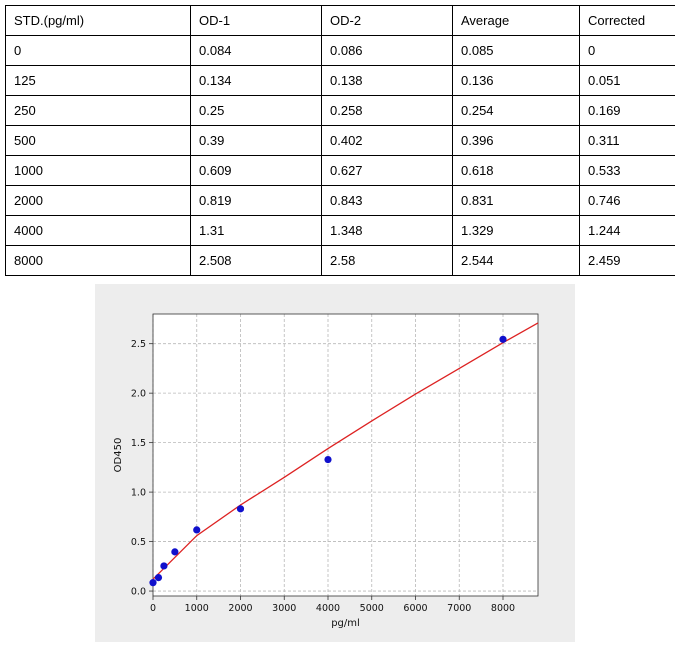  What do you see at coordinates (98, 110) in the screenshot?
I see `table-cell: 250` at bounding box center [98, 110].